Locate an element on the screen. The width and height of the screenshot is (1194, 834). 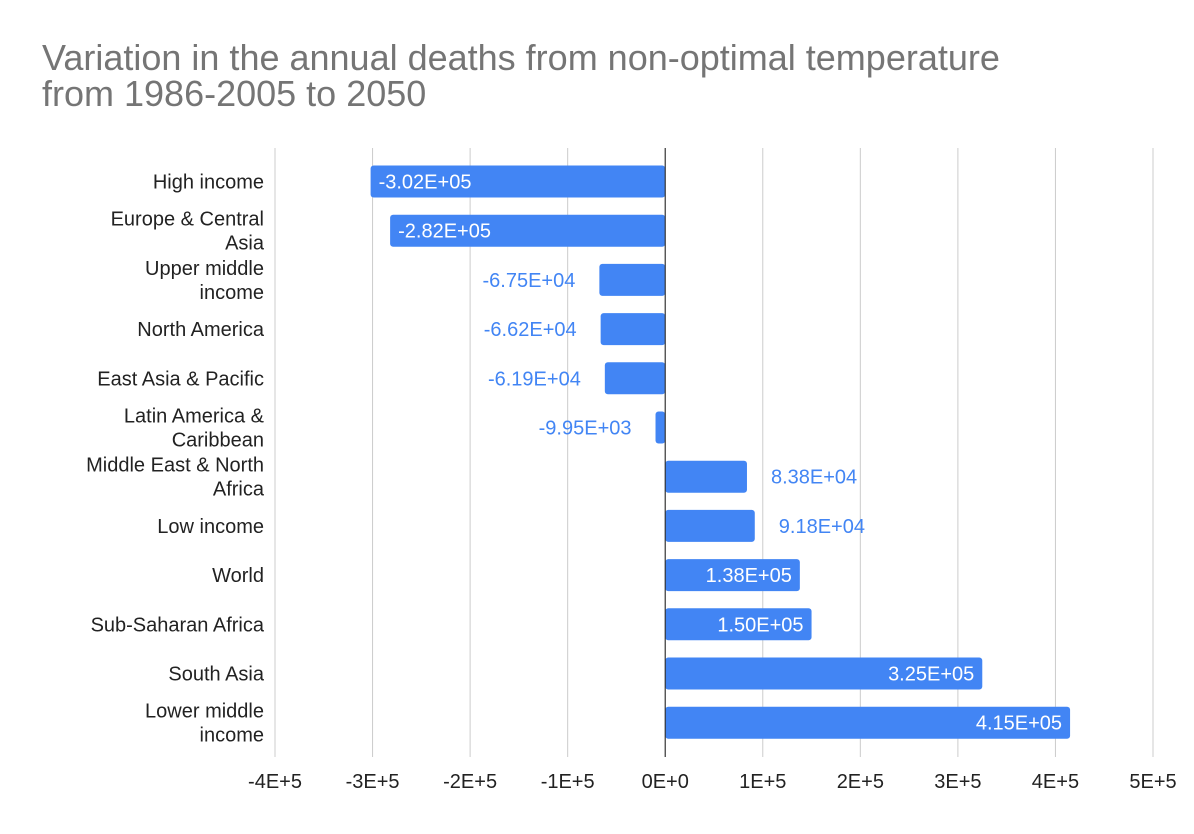
x-tick-label: 5E+5 is located at coordinates (1152, 782).